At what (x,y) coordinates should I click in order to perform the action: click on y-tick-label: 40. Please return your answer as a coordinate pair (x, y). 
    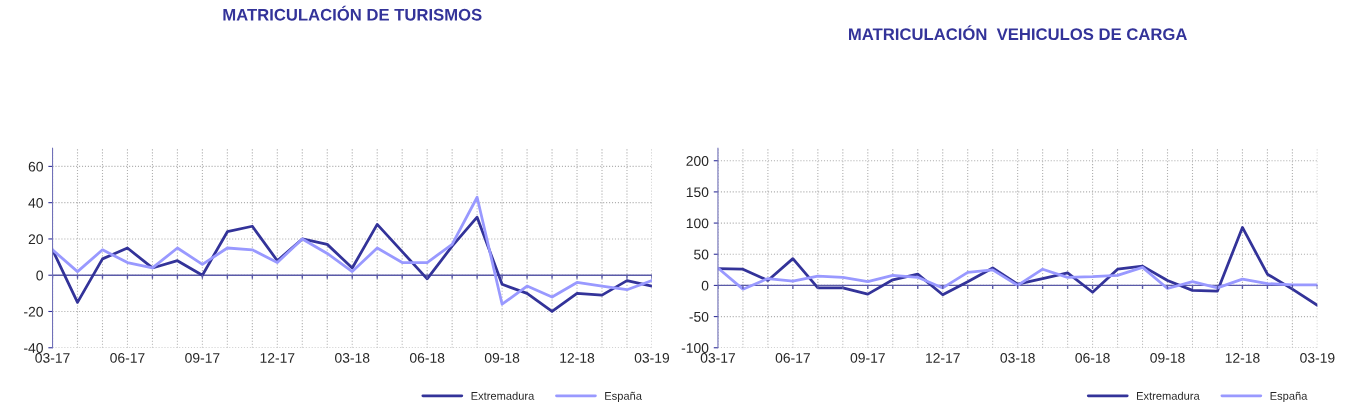
    Looking at the image, I should click on (35, 203).